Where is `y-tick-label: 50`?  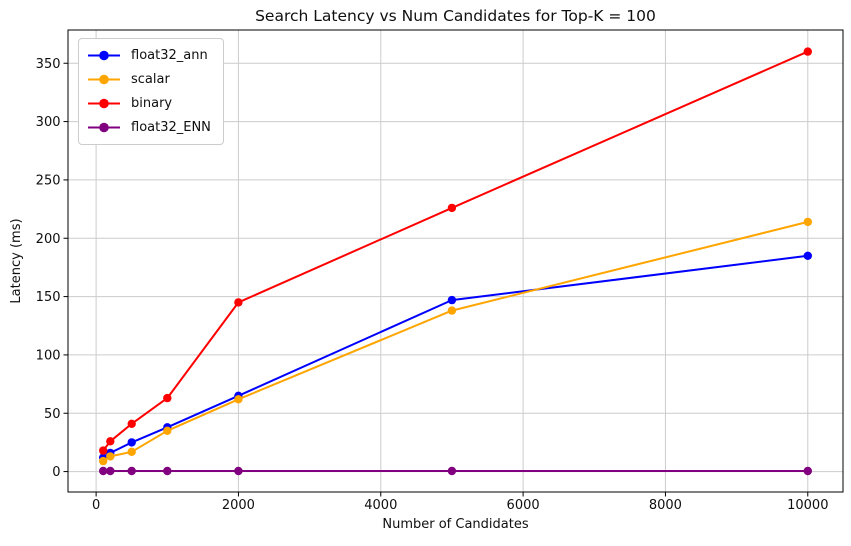
y-tick-label: 50 is located at coordinates (52, 414).